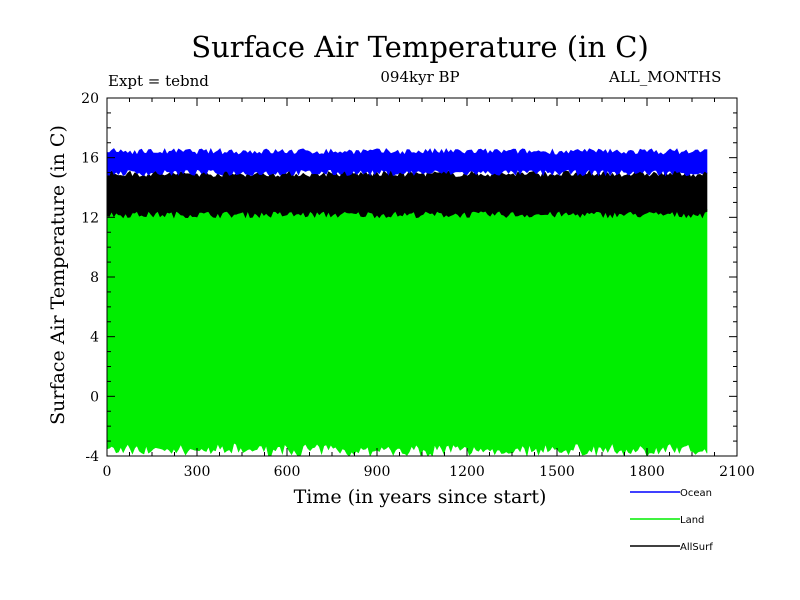 Image resolution: width=800 pixels, height=600 pixels. Describe the element at coordinates (407, 194) in the screenshot. I see `series-band-allsurf` at that location.